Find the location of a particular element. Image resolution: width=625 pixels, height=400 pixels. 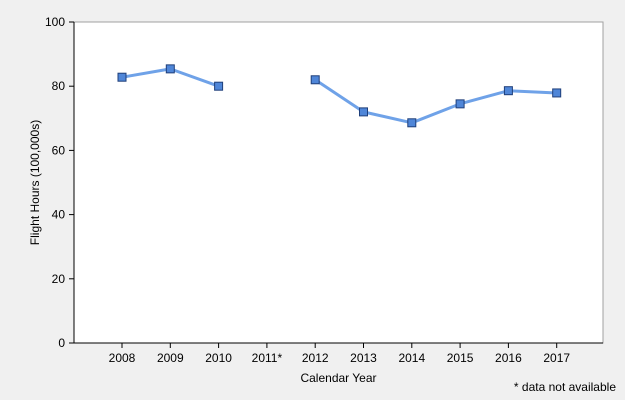

y-tick-label: 60 is located at coordinates (59, 150).